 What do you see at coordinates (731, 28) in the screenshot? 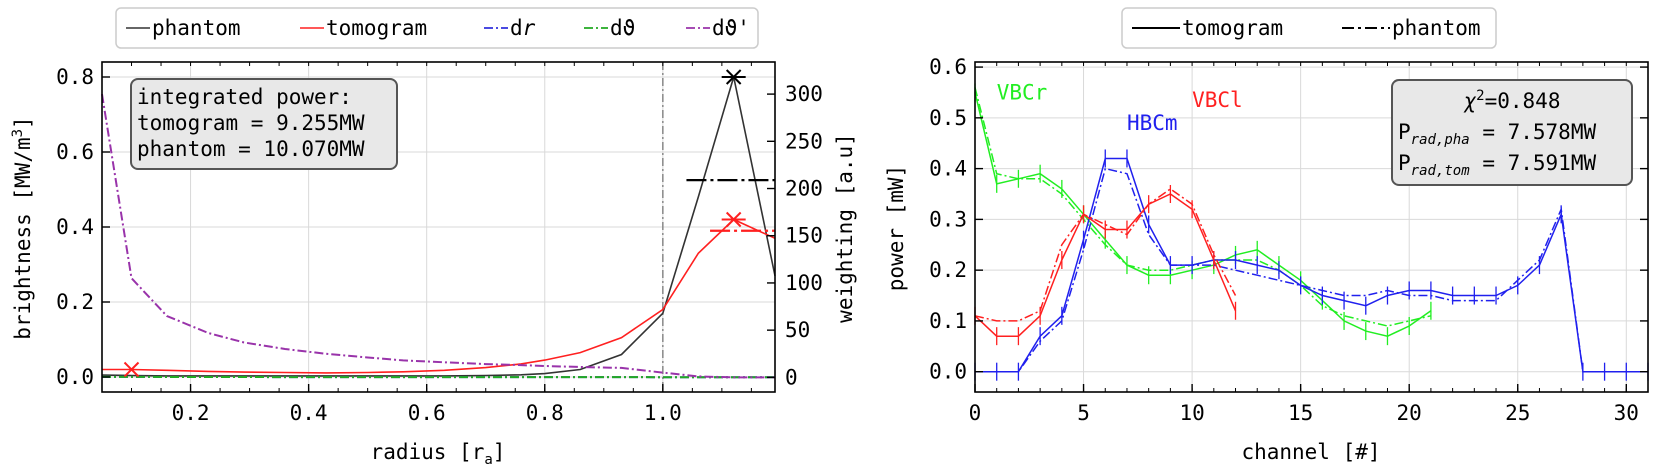
I see `legend-dtheta-prime: dϑ'` at bounding box center [731, 28].